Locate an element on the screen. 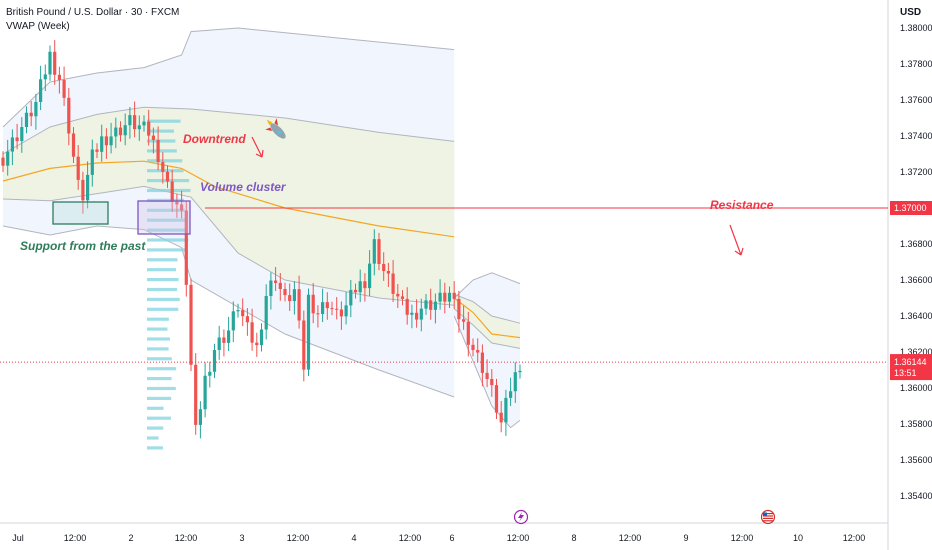  resistance-tag-bg is located at coordinates (911, 208).